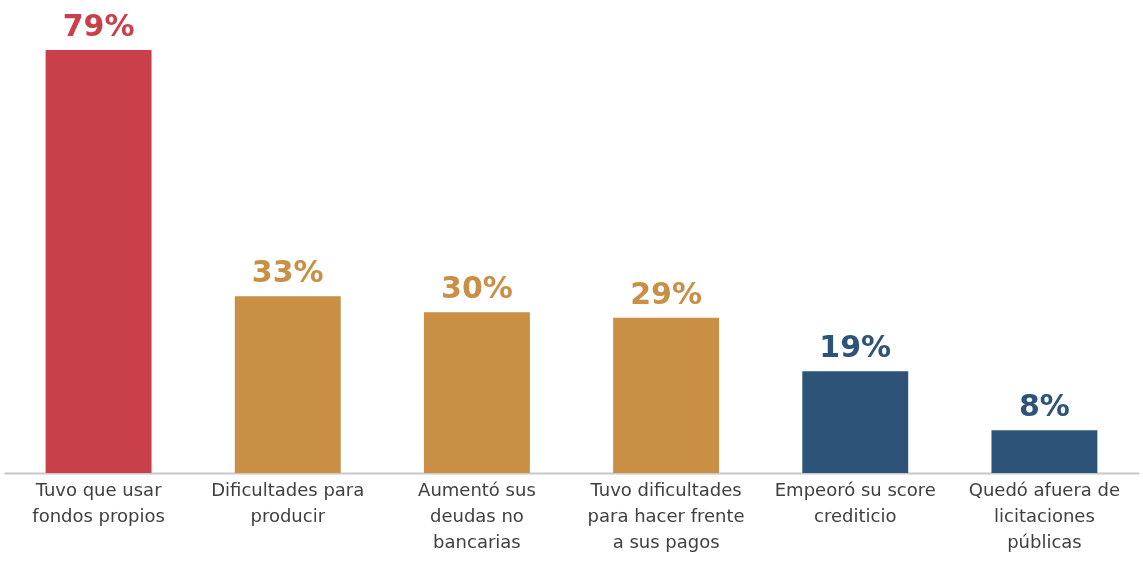  What do you see at coordinates (288, 502) in the screenshot?
I see `x-tick-label: Dificultades para producir` at bounding box center [288, 502].